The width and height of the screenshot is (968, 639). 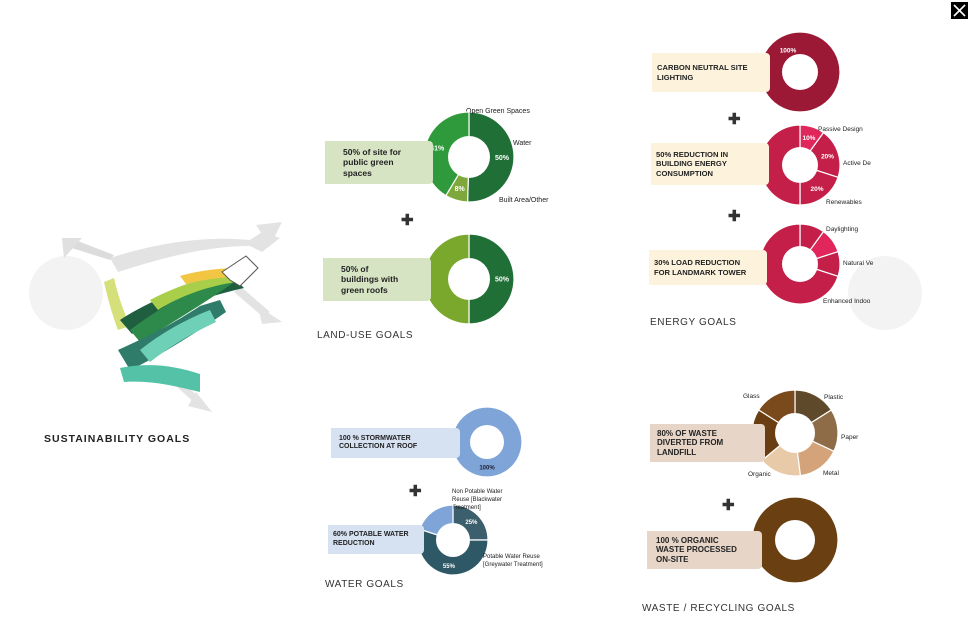 I want to click on slice-category-label: Open Green Spaces, so click(x=498, y=111).